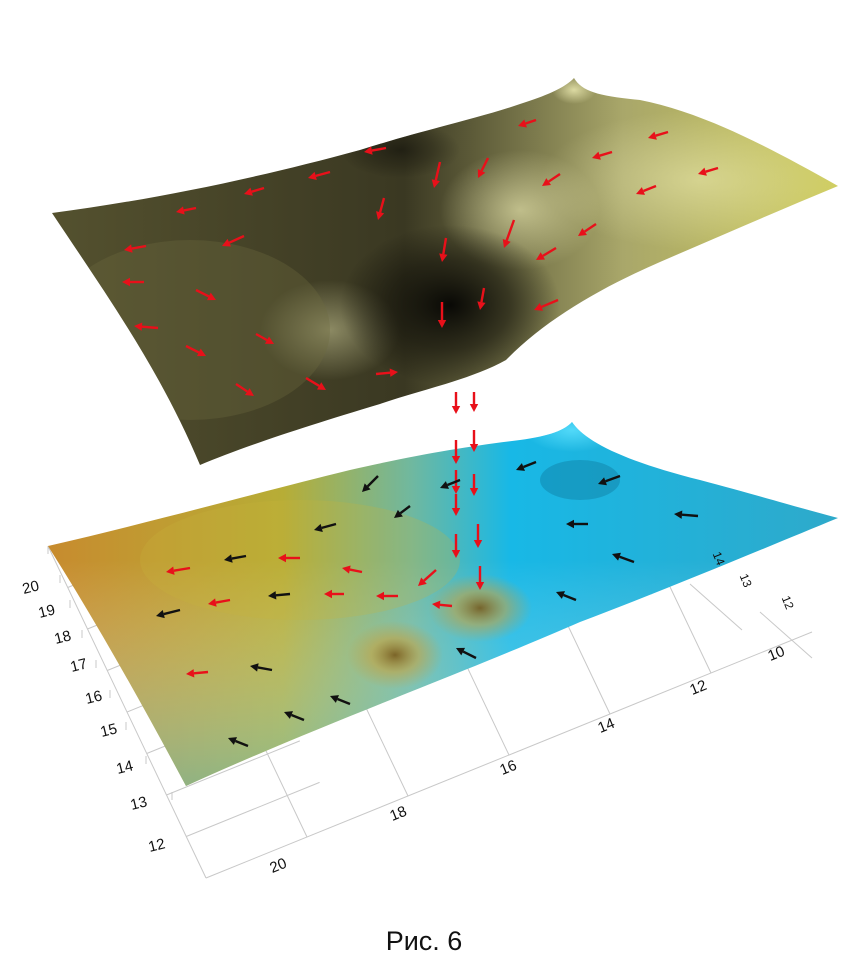 The image size is (848, 962). I want to click on front-axis-tick: 12, so click(698, 688).